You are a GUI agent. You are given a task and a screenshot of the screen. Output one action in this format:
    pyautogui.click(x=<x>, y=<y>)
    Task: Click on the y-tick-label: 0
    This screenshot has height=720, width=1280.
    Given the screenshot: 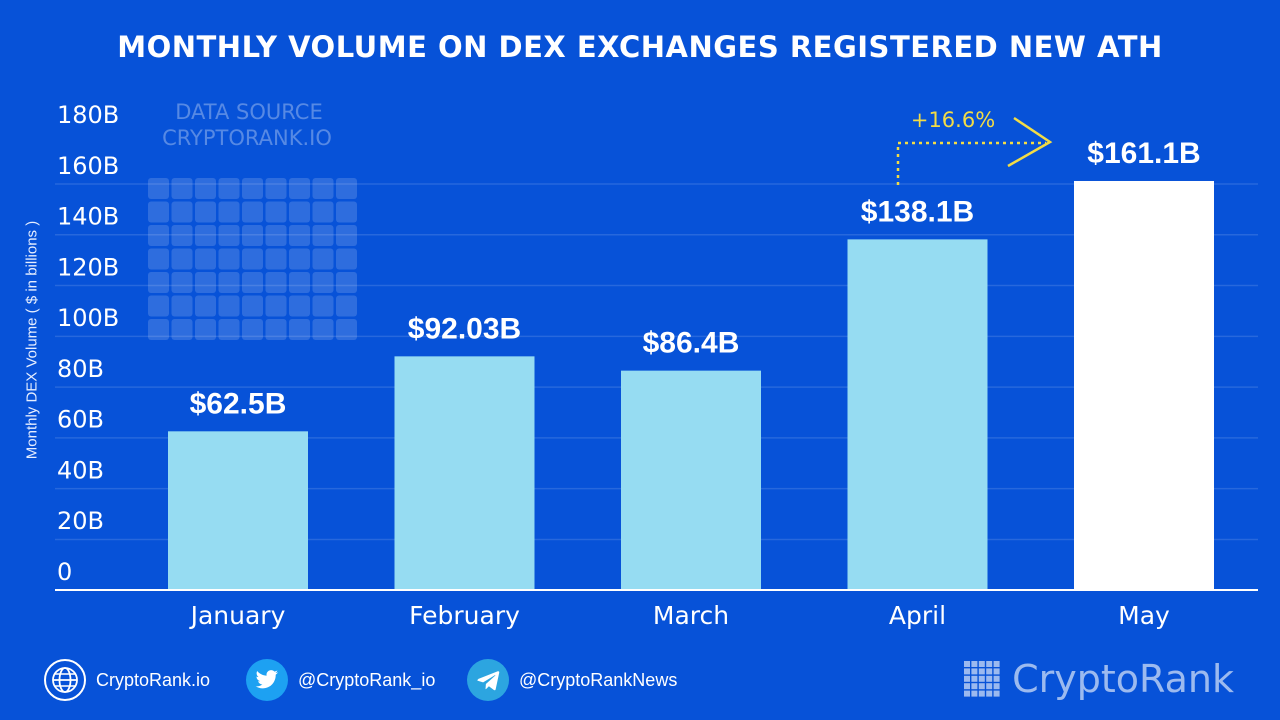 What is the action you would take?
    pyautogui.click(x=64, y=572)
    